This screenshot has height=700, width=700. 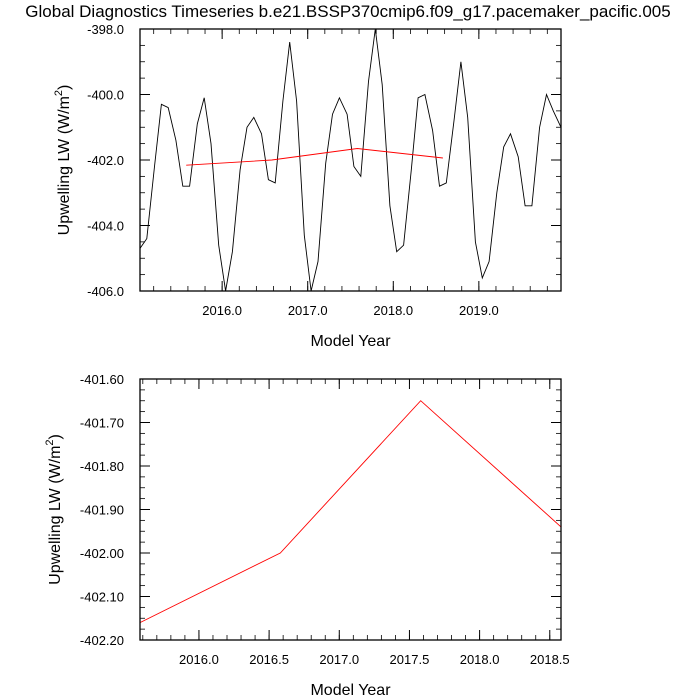 I want to click on y-tick-label: -404.0, so click(x=105, y=226).